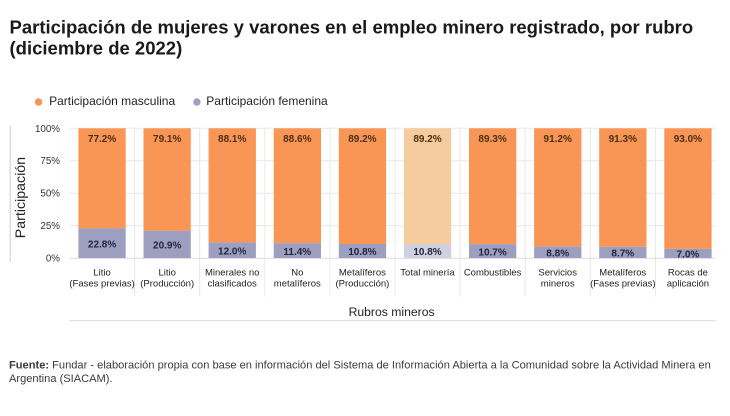  I want to click on svg-text: 8.7%, so click(622, 254).